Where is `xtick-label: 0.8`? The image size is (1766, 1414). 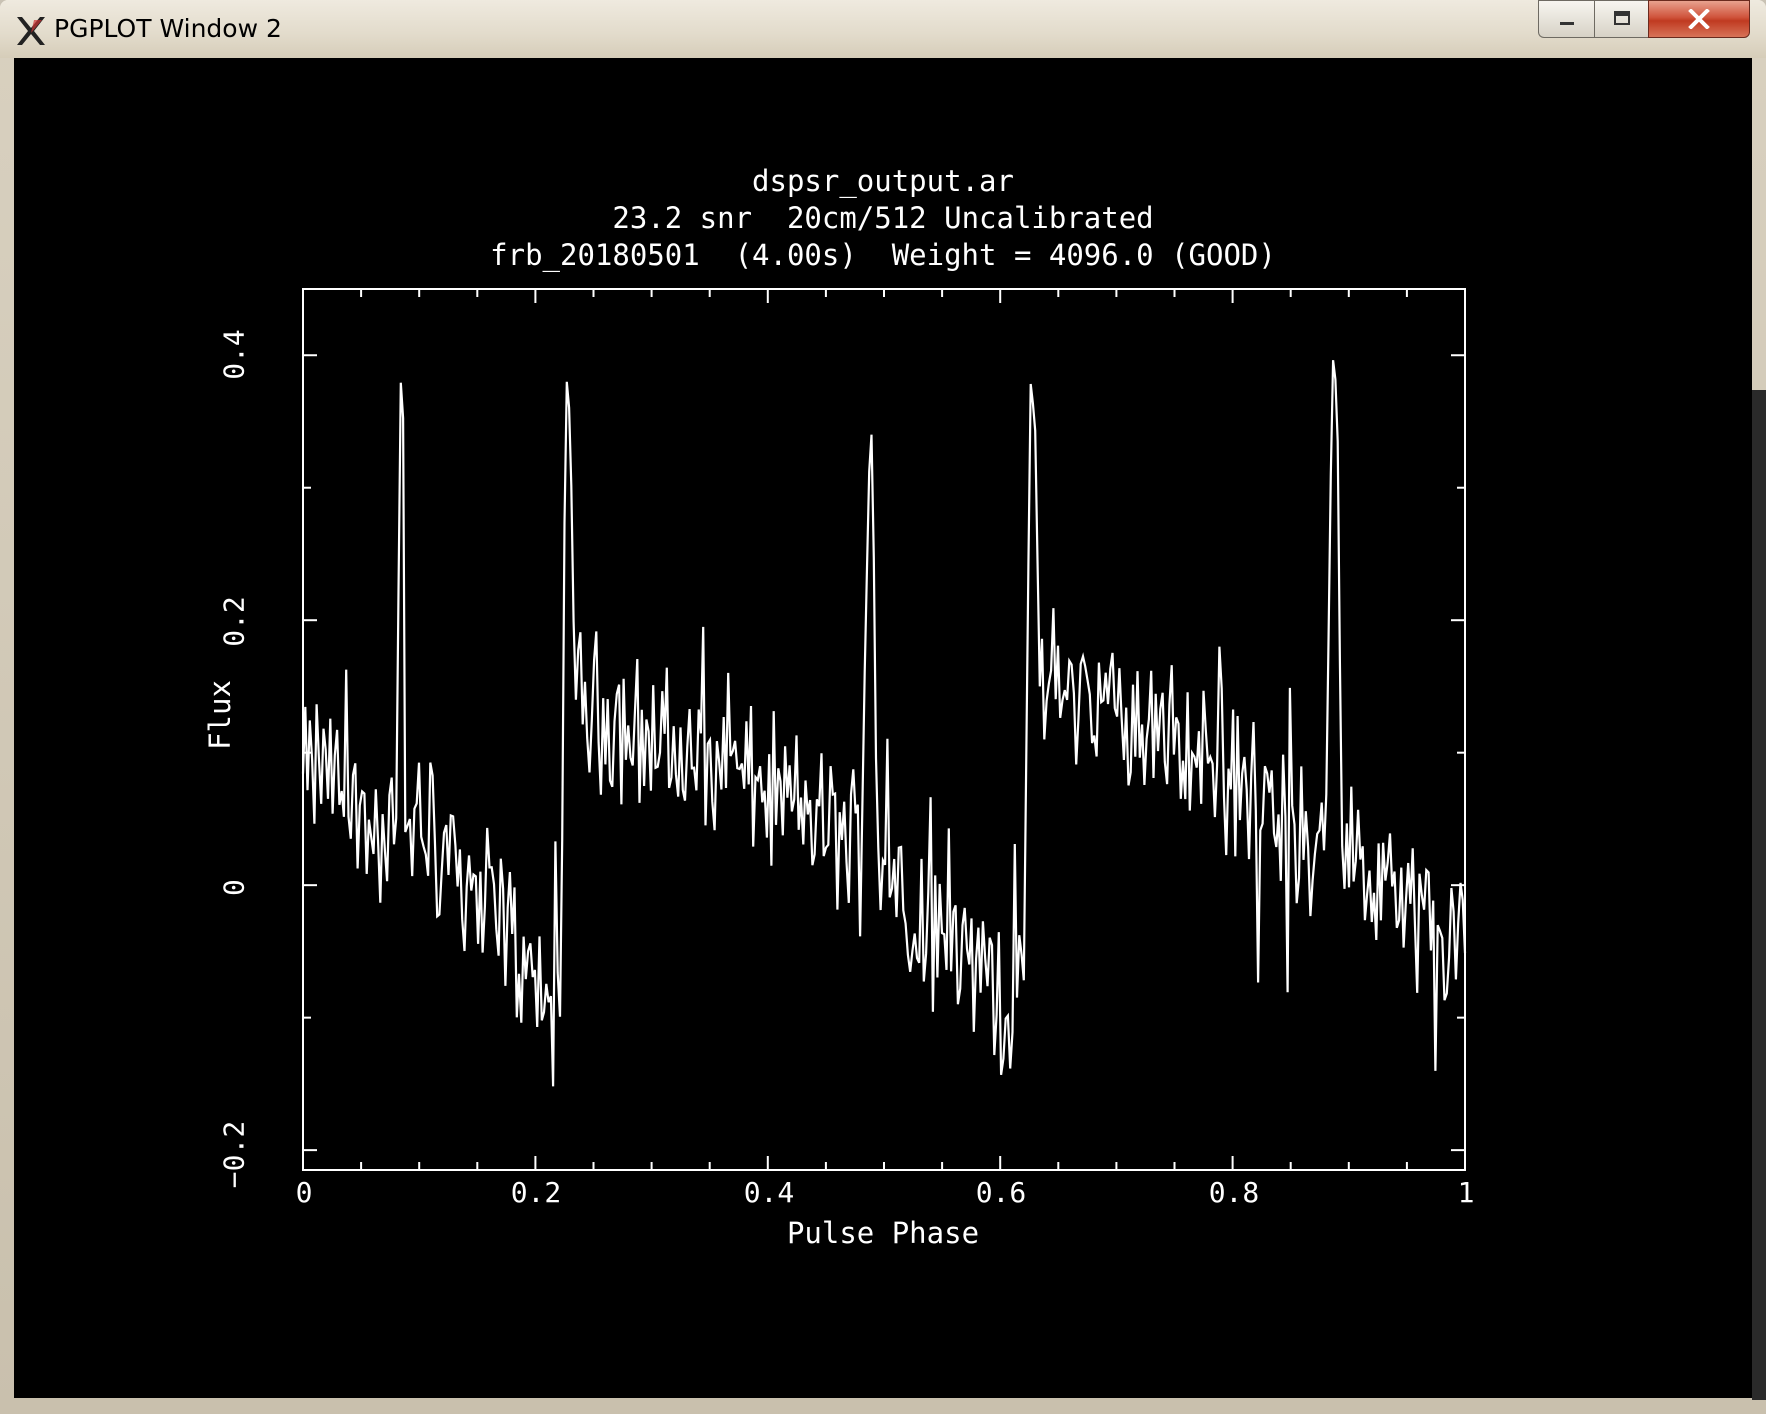 xtick-label: 0.8 is located at coordinates (1234, 1192).